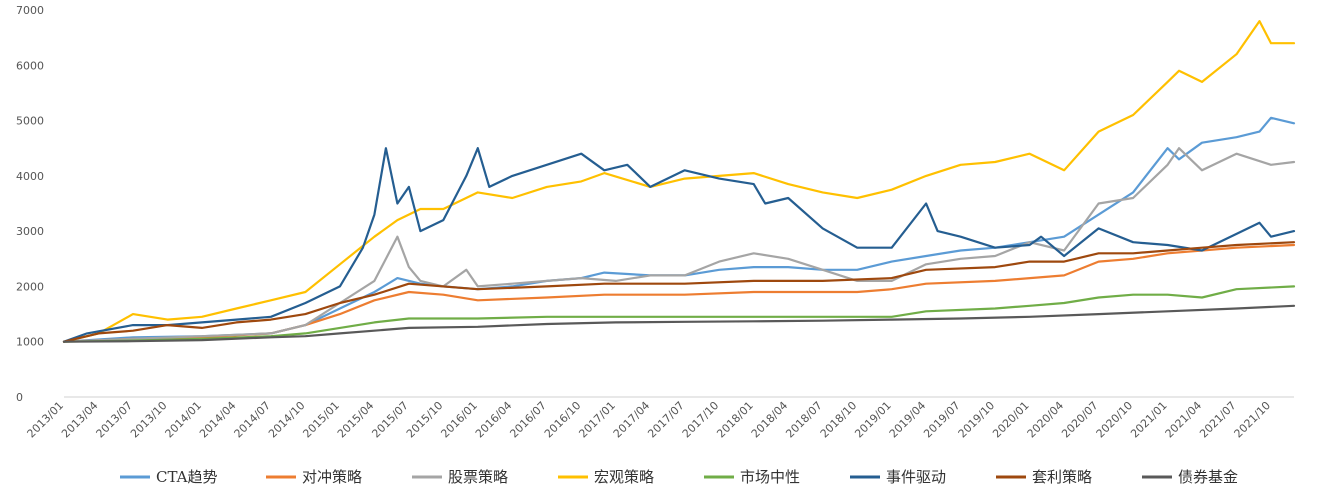 The height and width of the screenshot is (501, 1320). Describe the element at coordinates (115, 420) in the screenshot. I see `x-tick-label: 2013/07` at that location.